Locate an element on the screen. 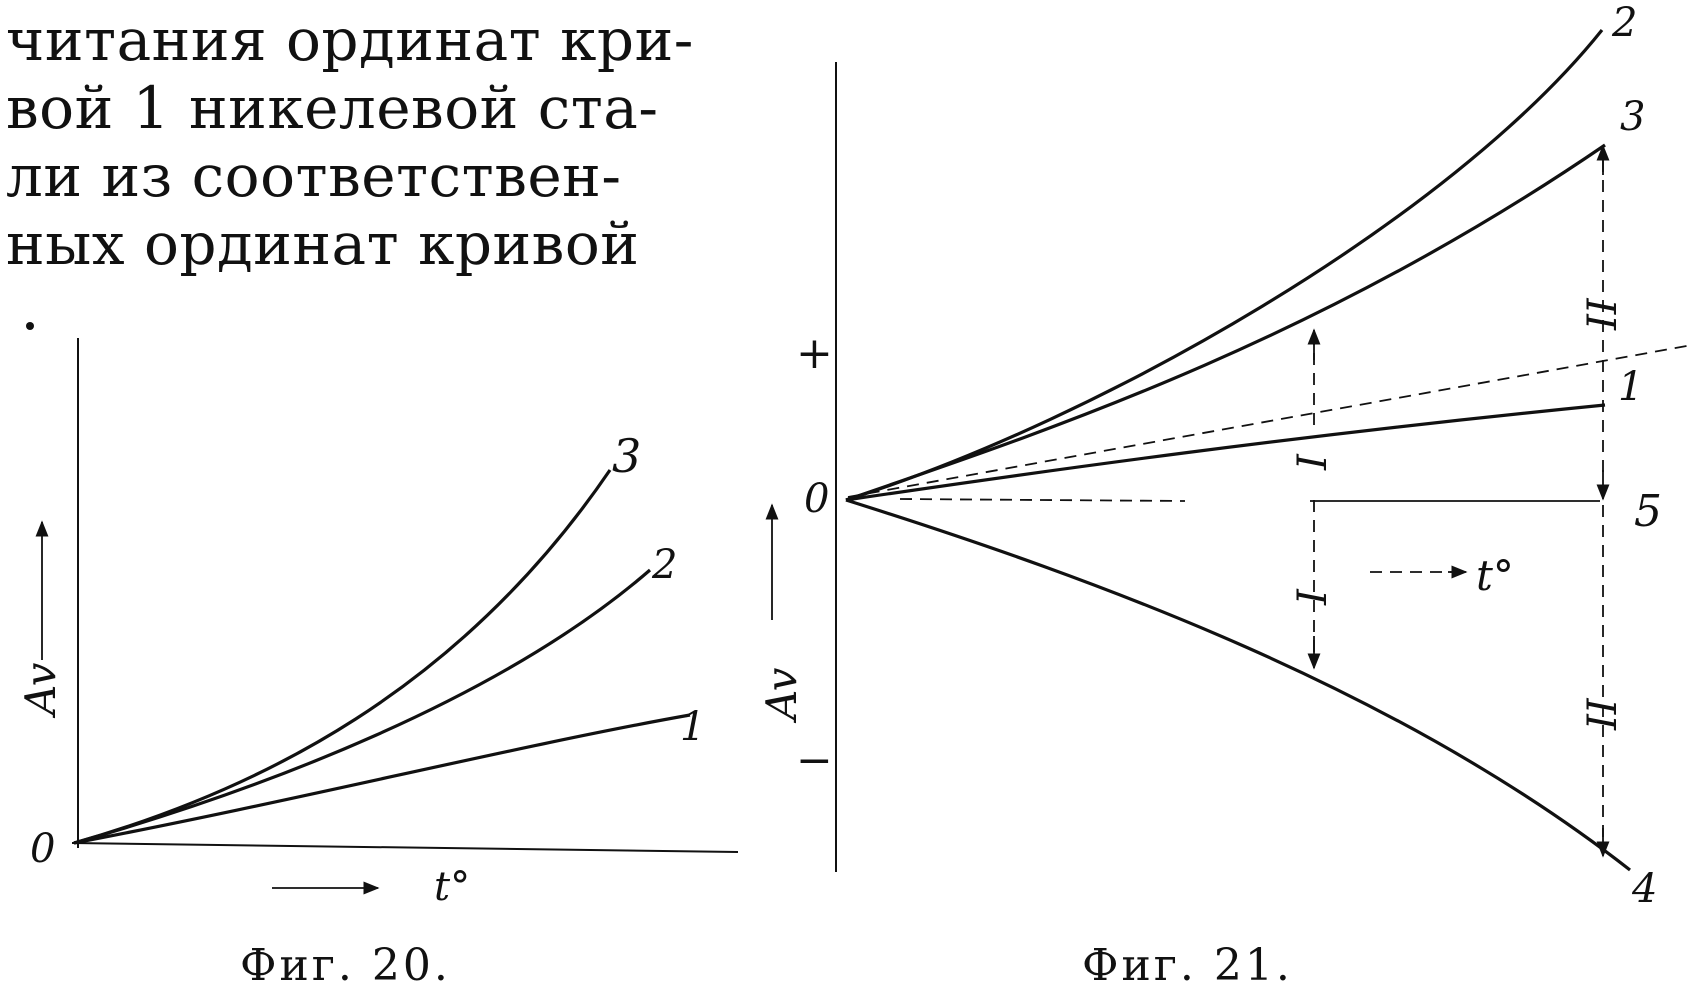 This screenshot has height=986, width=1692. fig20-origin-label: 0 is located at coordinates (42, 849).